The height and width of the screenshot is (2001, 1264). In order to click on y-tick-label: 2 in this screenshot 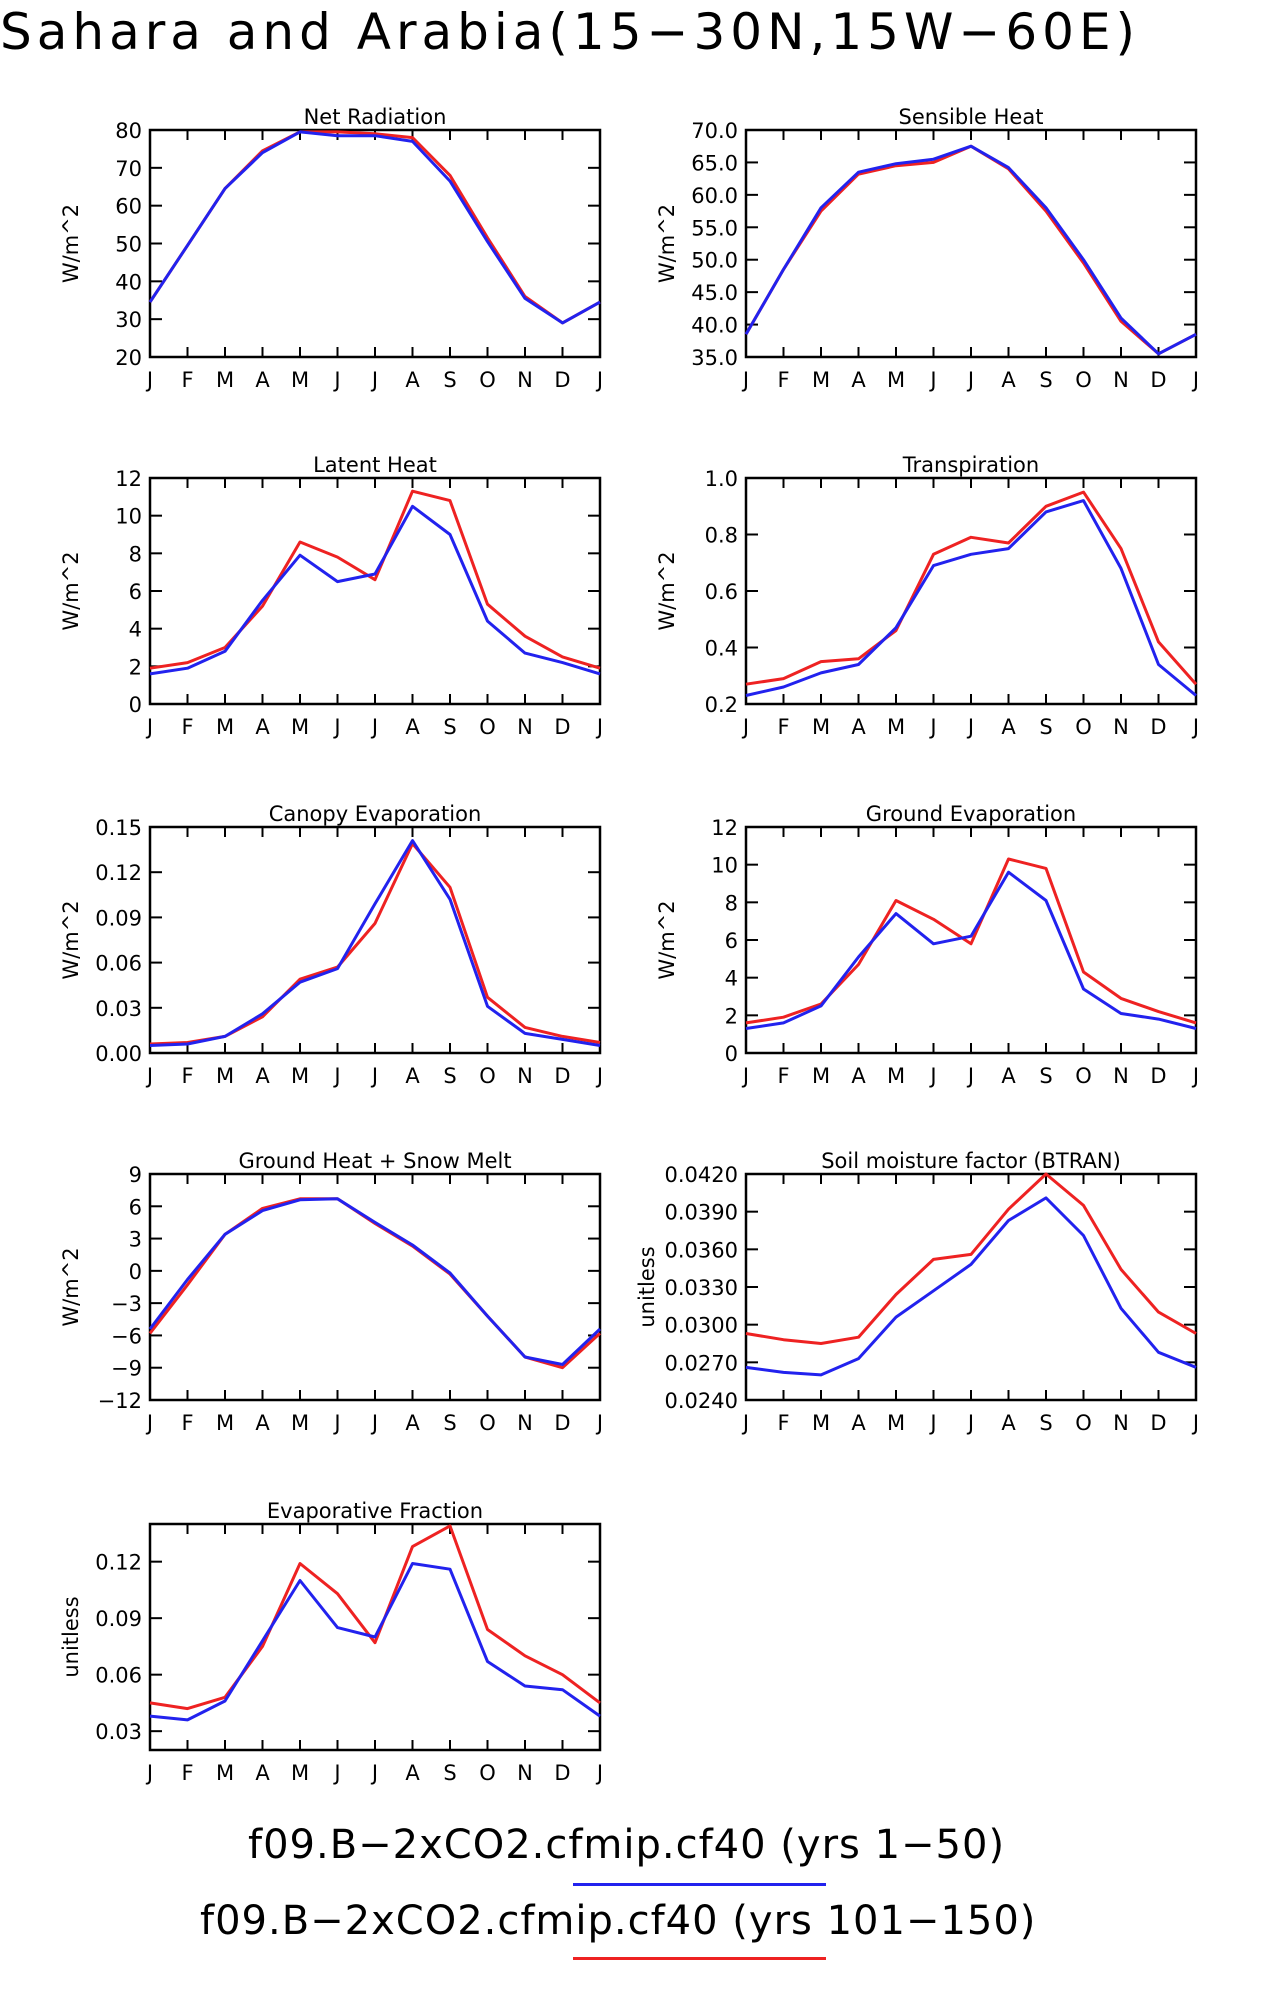, I will do `click(135, 667)`.